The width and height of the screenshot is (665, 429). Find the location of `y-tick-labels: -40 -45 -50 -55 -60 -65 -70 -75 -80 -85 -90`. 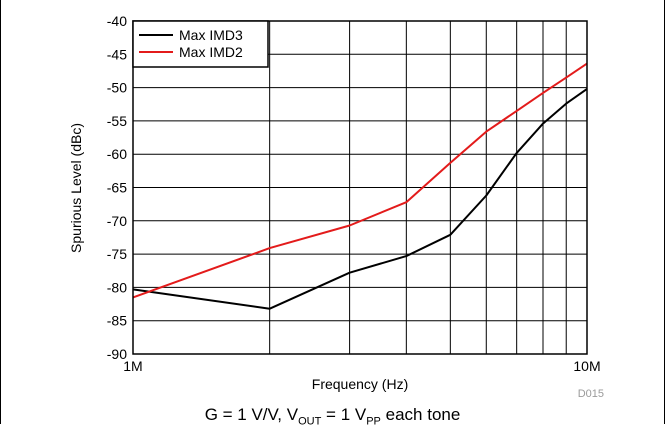

y-tick-labels: -40 -45 -50 -55 -60 -65 -70 -75 -80 -85 -90 is located at coordinates (117, 187).